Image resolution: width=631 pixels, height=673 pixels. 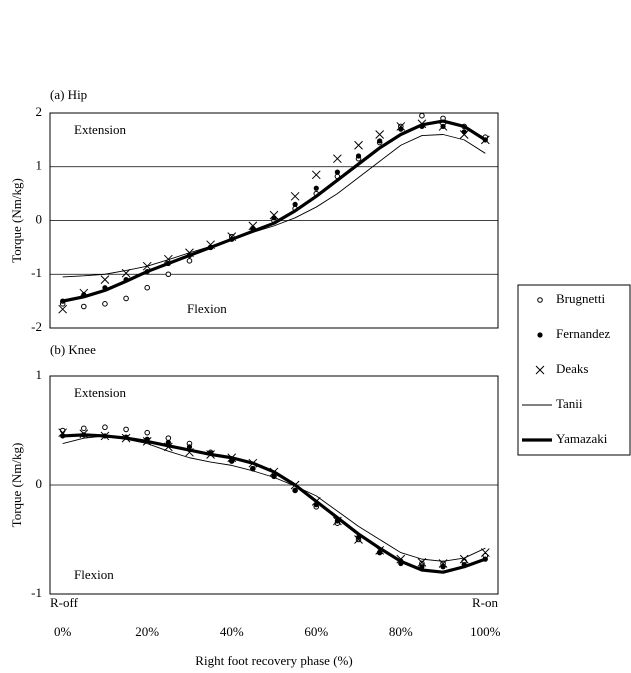 What do you see at coordinates (64, 602) in the screenshot?
I see `annotation: R-off` at bounding box center [64, 602].